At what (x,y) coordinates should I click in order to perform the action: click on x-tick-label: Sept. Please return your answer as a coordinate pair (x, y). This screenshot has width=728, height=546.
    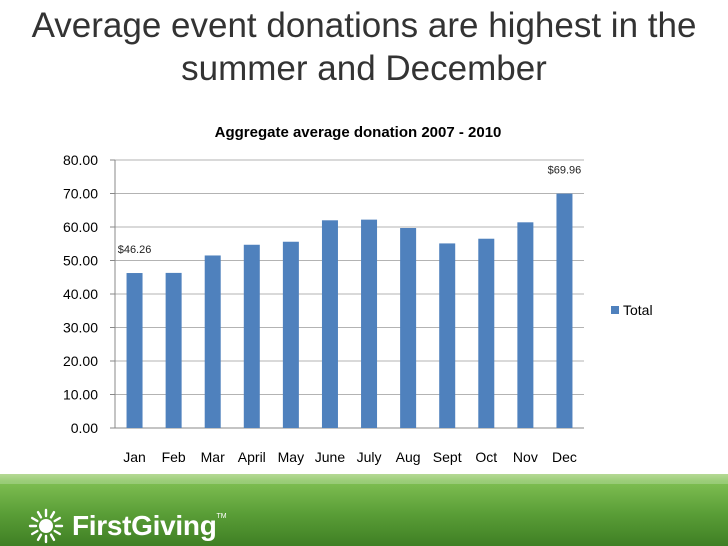
    Looking at the image, I should click on (447, 457).